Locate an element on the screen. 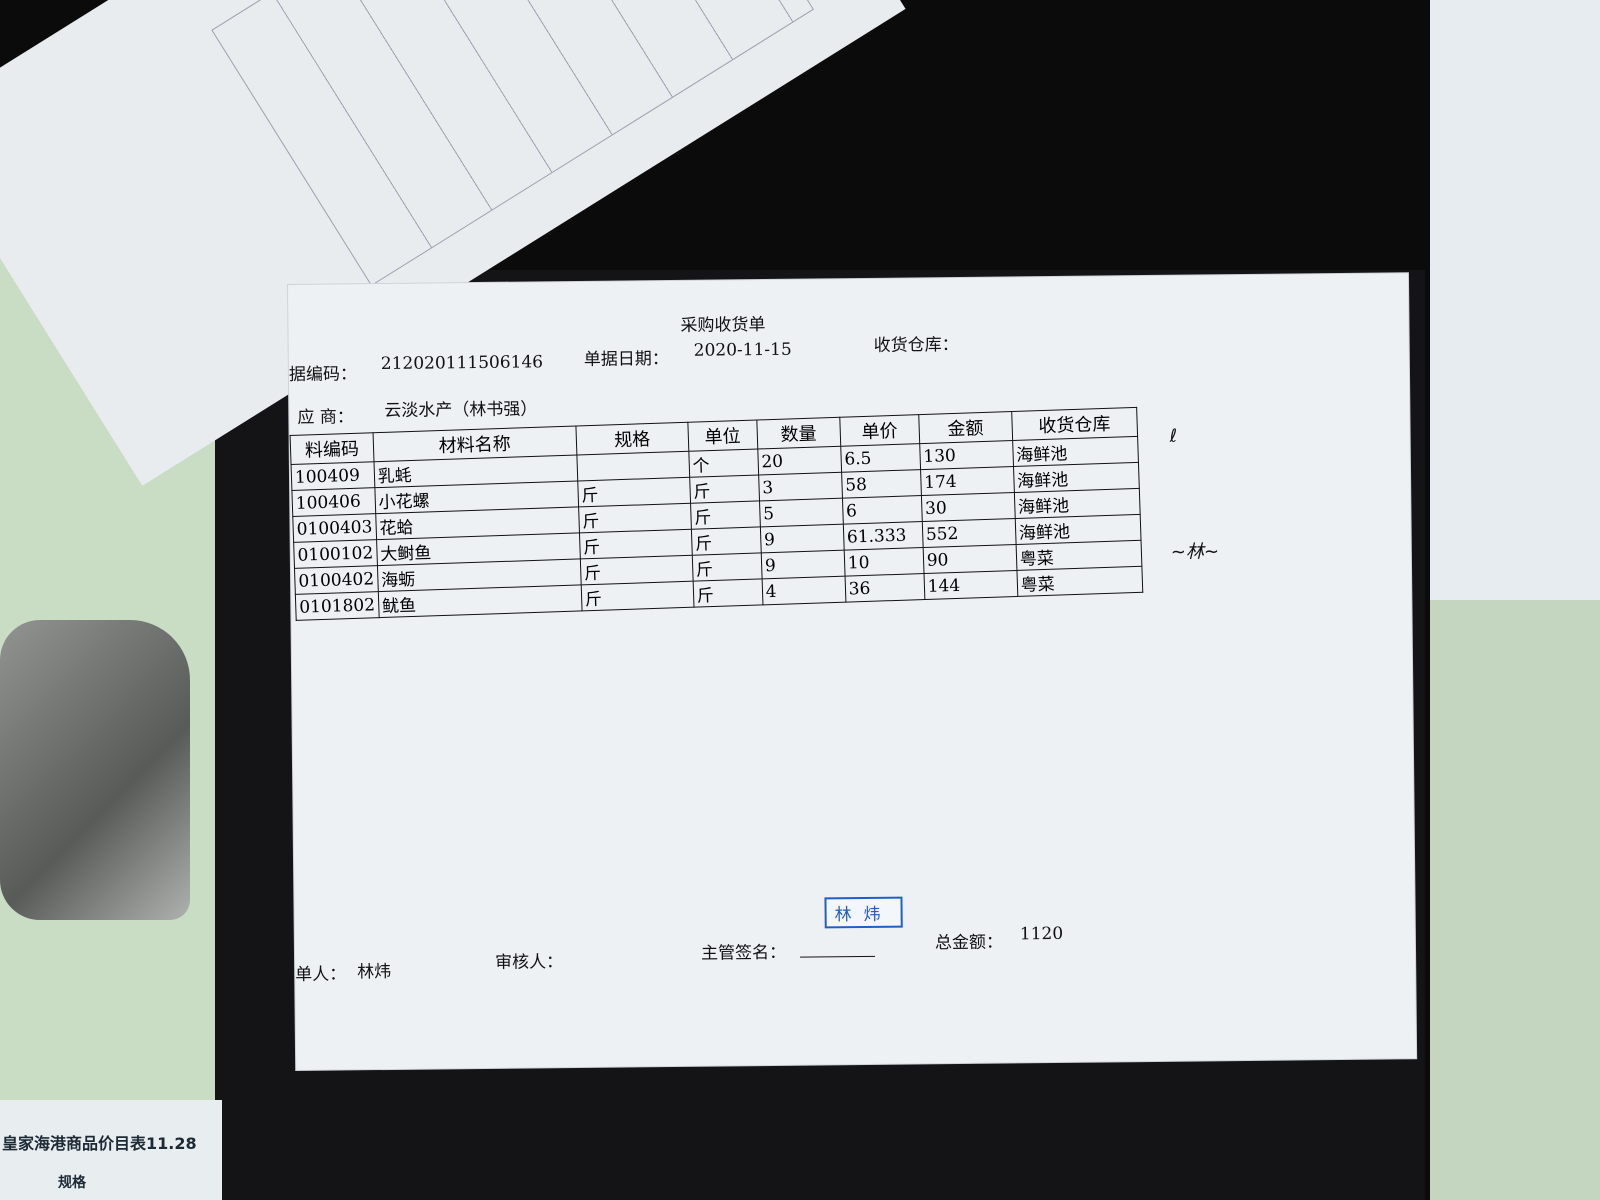  cell-amount: 90 is located at coordinates (969, 559).